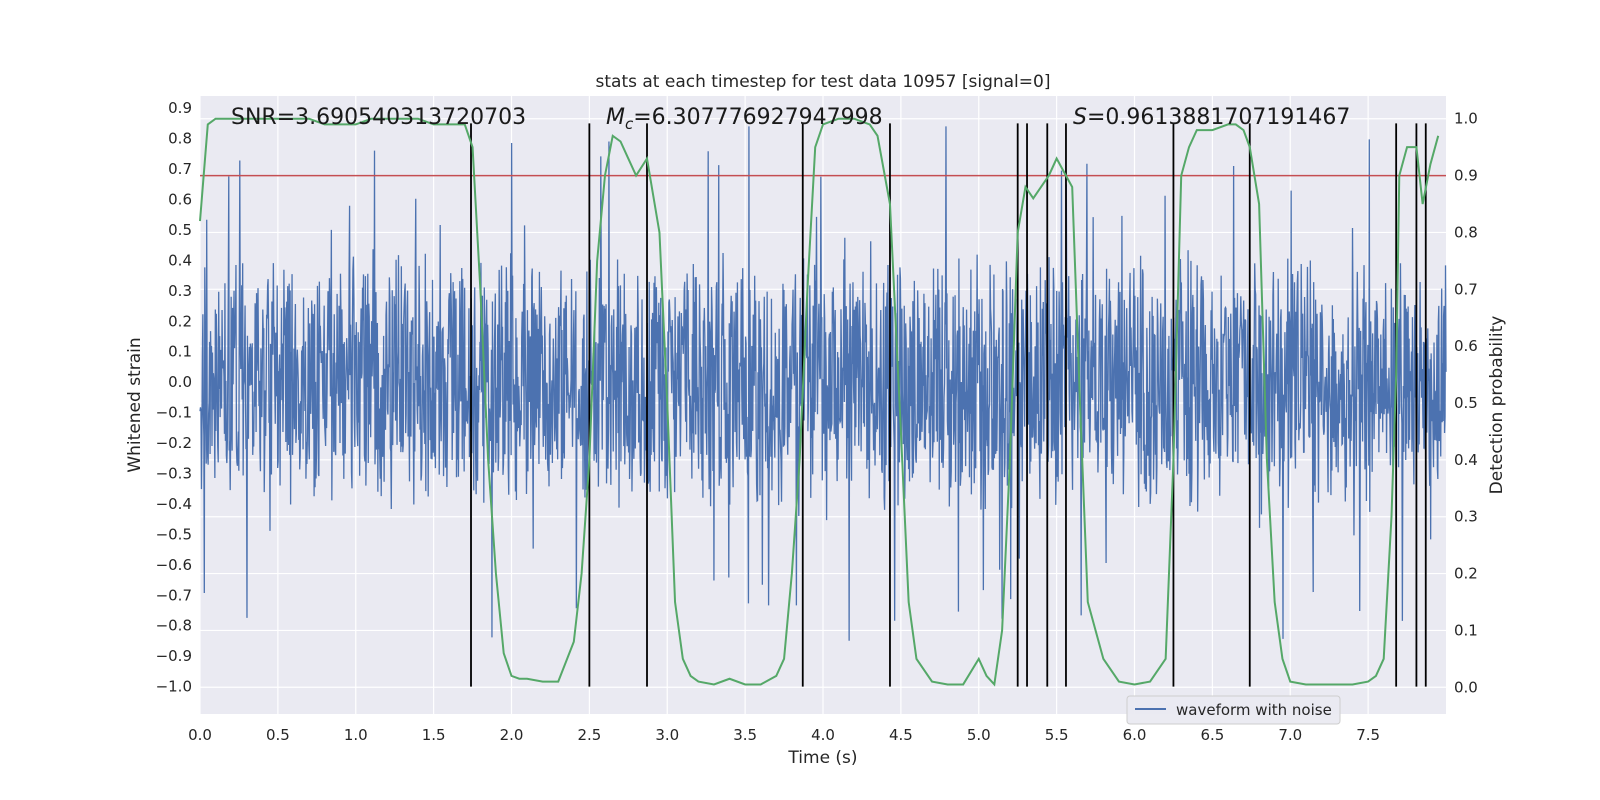 The image size is (1600, 800). Describe the element at coordinates (1466, 687) in the screenshot. I see `y-right-tick-label: 0.0` at that location.